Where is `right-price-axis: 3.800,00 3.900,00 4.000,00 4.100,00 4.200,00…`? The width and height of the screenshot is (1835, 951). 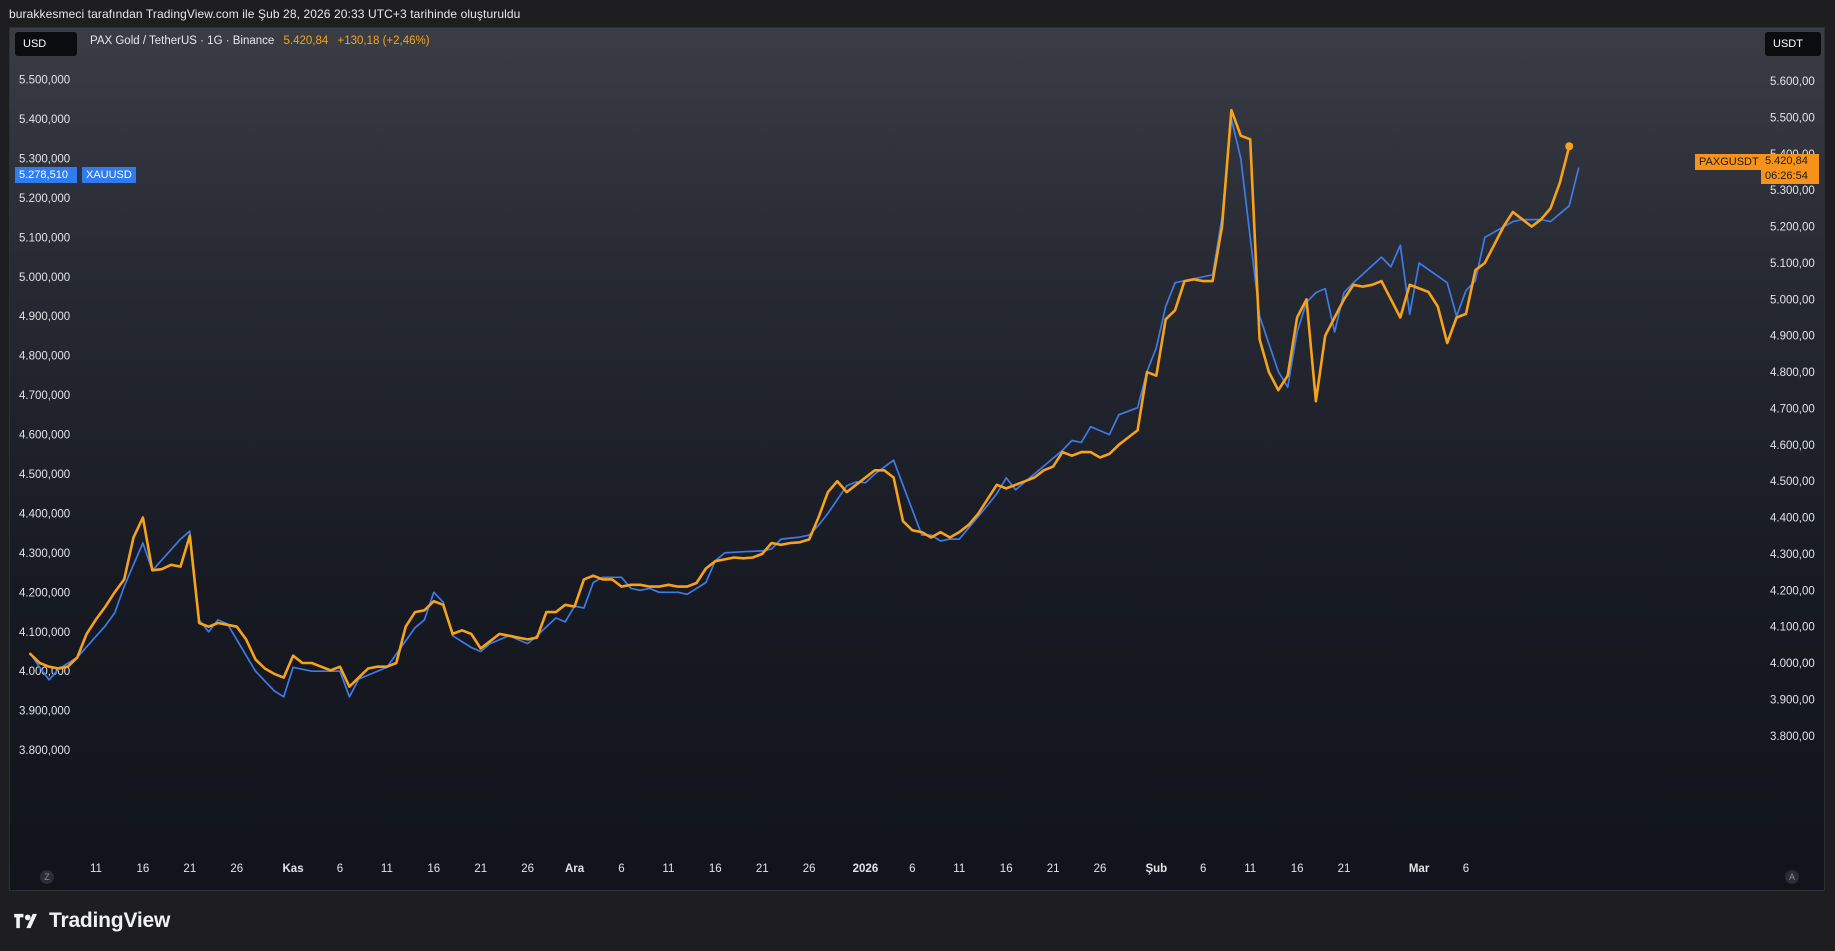 right-price-axis: 3.800,00 3.900,00 4.000,00 4.100,00 4.200,00… is located at coordinates (1792, 409).